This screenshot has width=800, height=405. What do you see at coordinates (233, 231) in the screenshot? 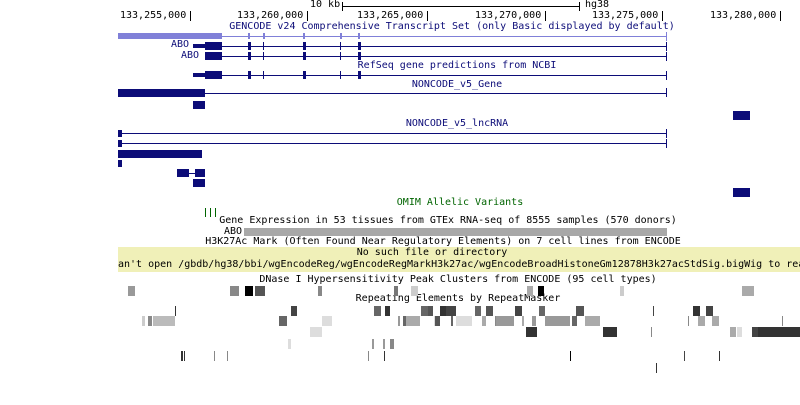
I see `gtex-gene-label: ABO` at bounding box center [233, 231].